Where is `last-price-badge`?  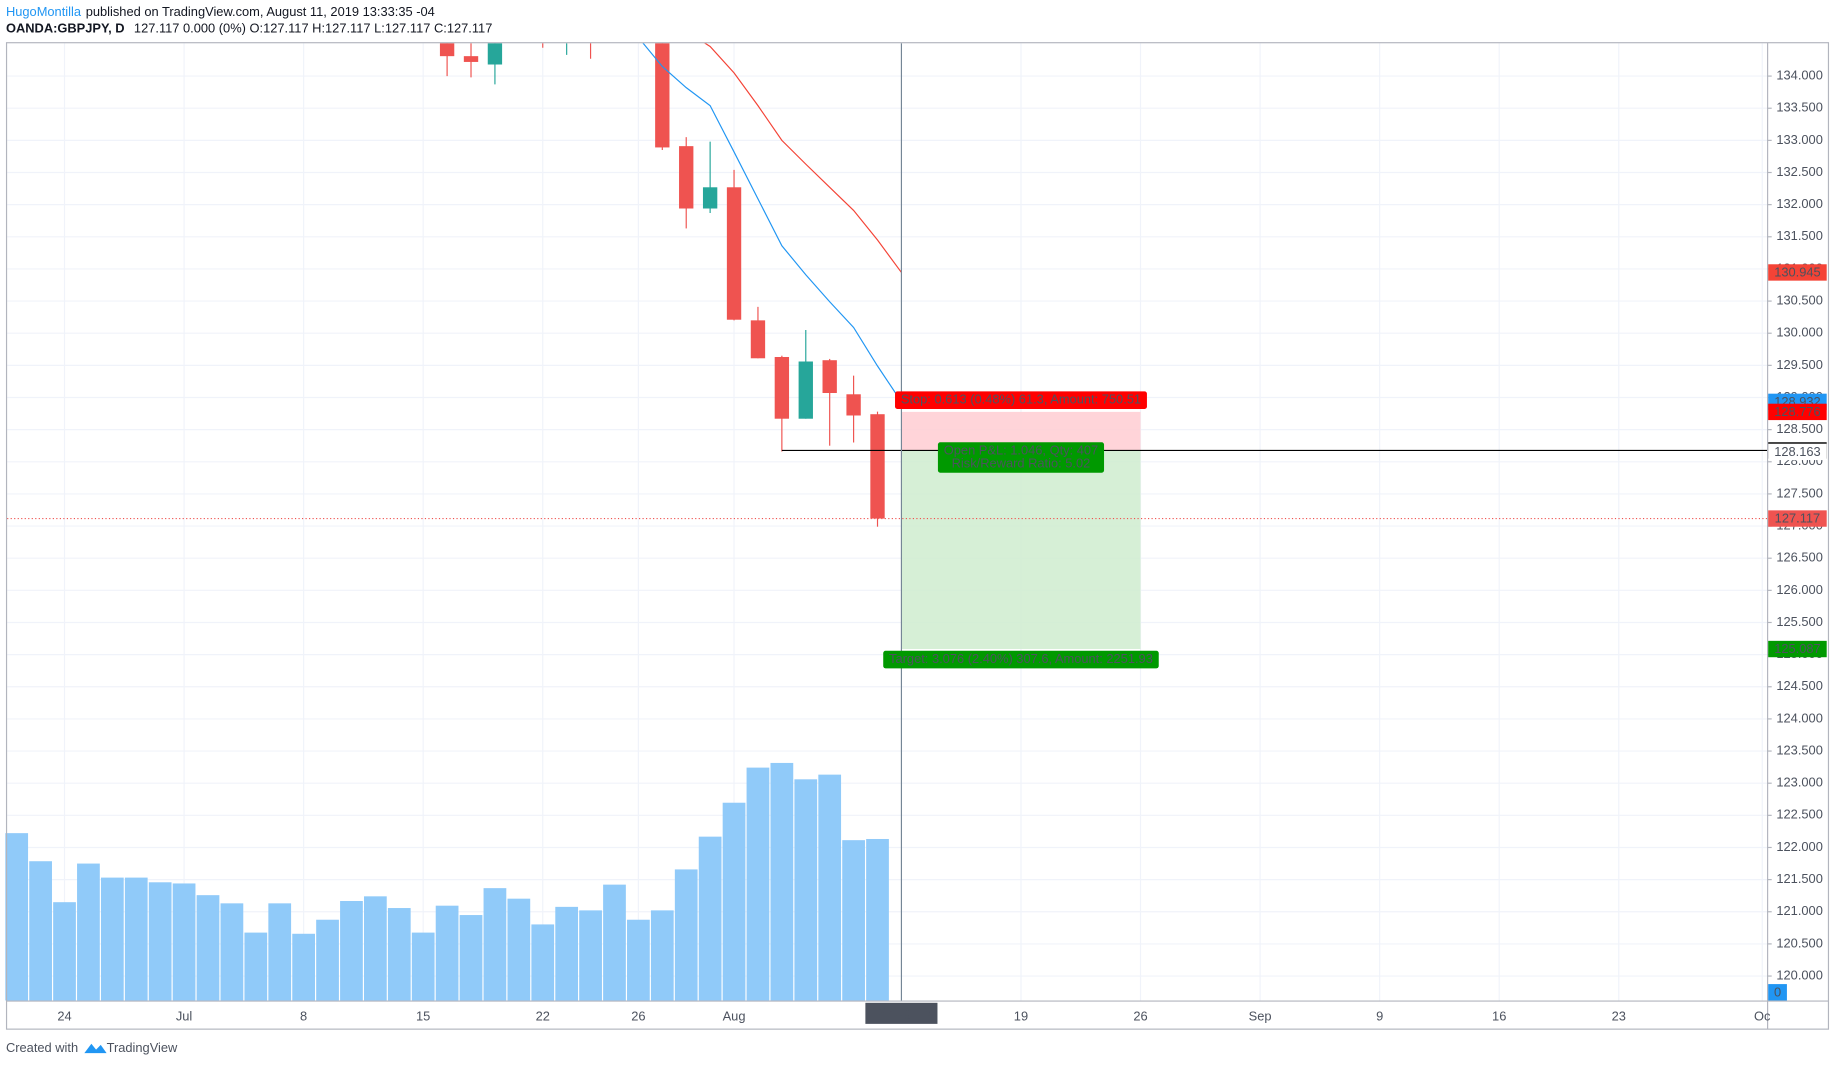 last-price-badge is located at coordinates (1797, 518).